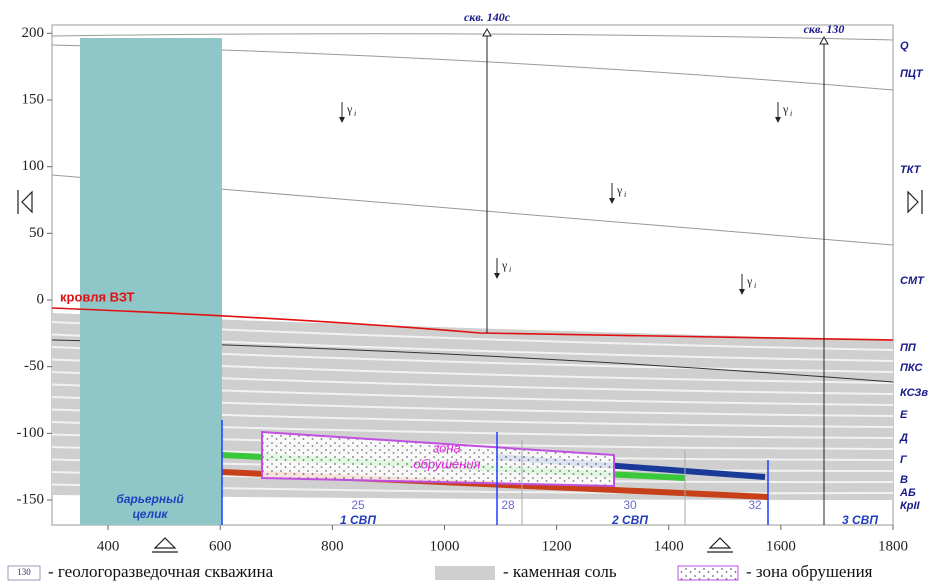 The image size is (932, 585). What do you see at coordinates (495, 472) in the screenshot?
I see `panel-borders` at bounding box center [495, 472].